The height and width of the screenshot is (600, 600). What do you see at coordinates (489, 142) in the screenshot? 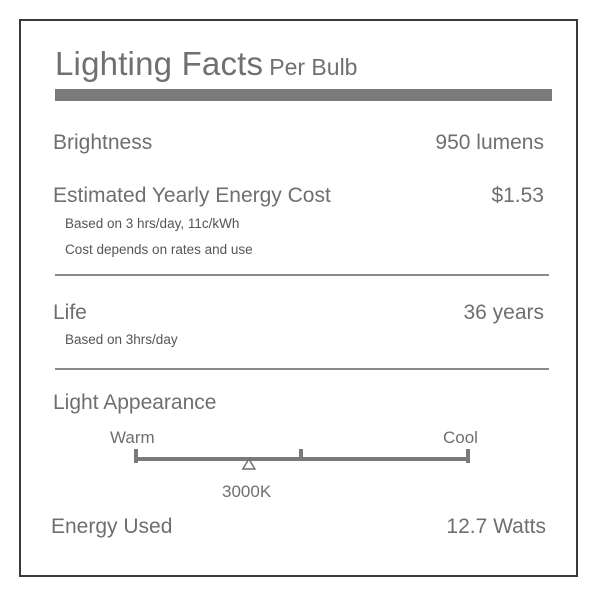
I see `brightness-value: 950 lumens` at bounding box center [489, 142].